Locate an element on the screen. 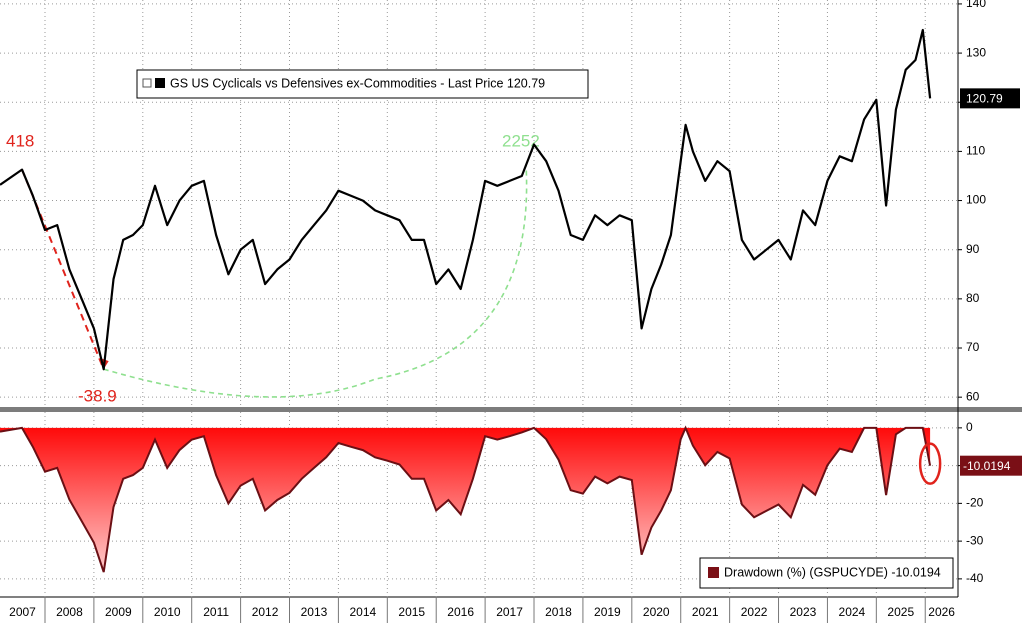 This screenshot has width=1022, height=623. x-tick-label: 2024 is located at coordinates (852, 612).